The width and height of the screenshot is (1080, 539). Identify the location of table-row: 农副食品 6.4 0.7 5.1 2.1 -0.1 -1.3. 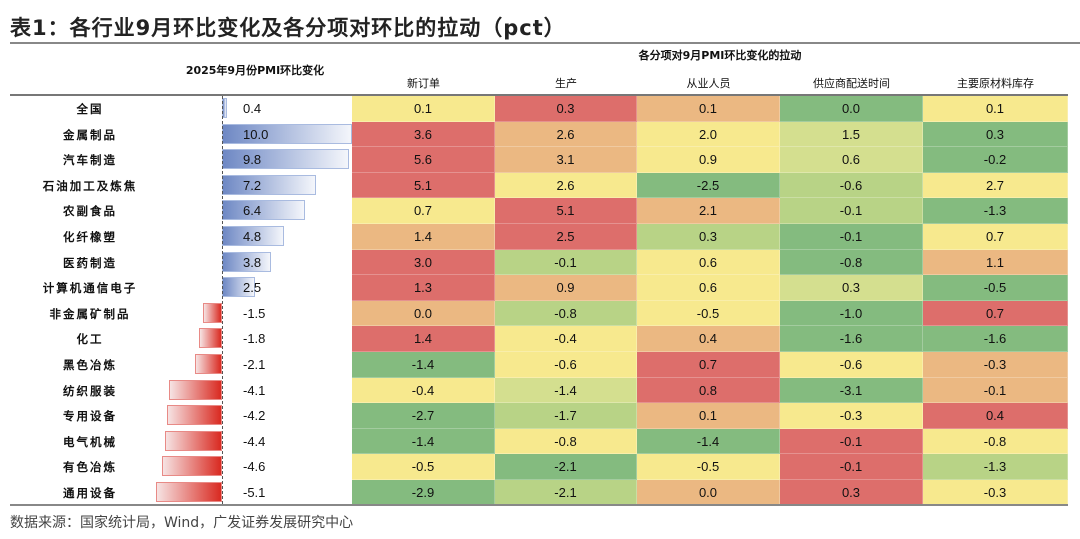
(540, 211).